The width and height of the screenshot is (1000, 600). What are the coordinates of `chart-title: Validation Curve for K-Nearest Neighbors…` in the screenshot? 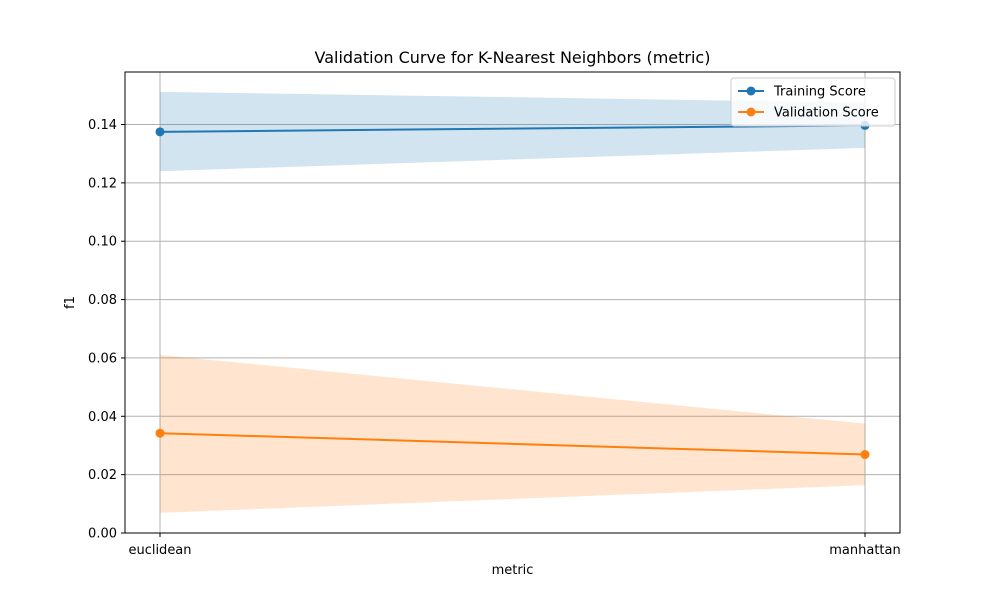 It's located at (513, 57).